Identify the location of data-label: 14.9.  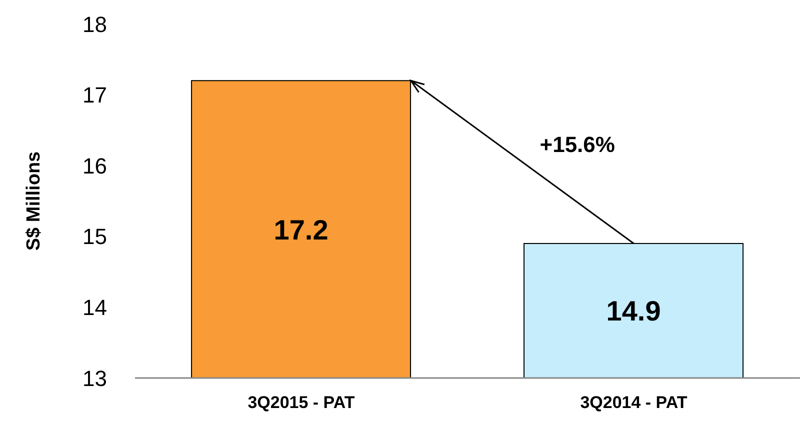
(633, 311).